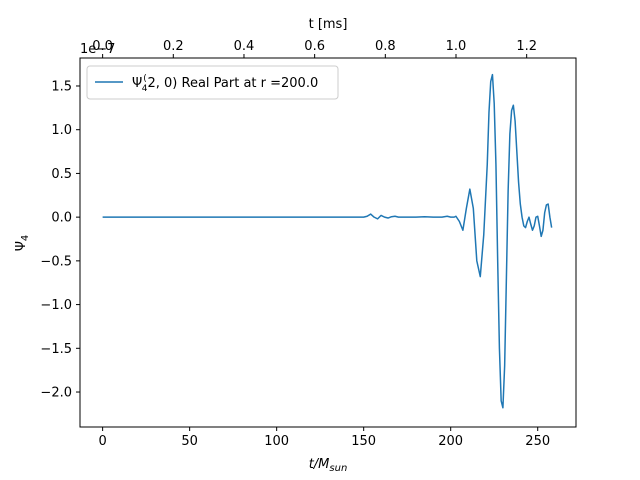  I want to click on x-tick-label: 50, so click(189, 441).